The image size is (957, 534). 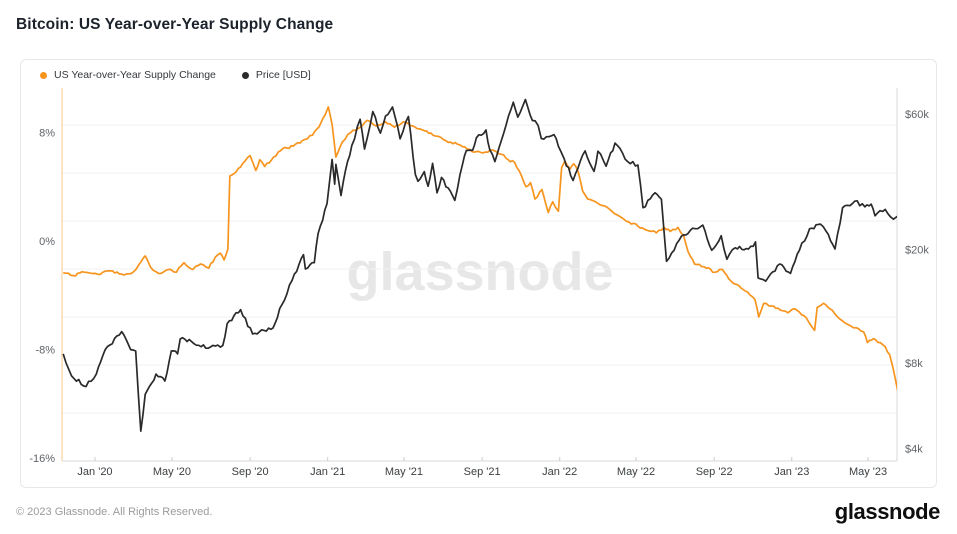 I want to click on y-left-axis-label: -8%, so click(x=45, y=350).